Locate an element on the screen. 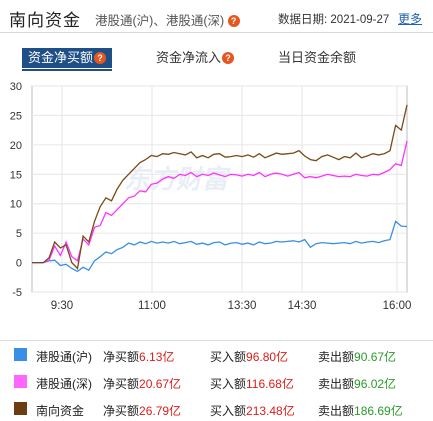 This screenshot has width=433, height=421. data-date: 数据日期: 2021-09-27 is located at coordinates (333, 19).